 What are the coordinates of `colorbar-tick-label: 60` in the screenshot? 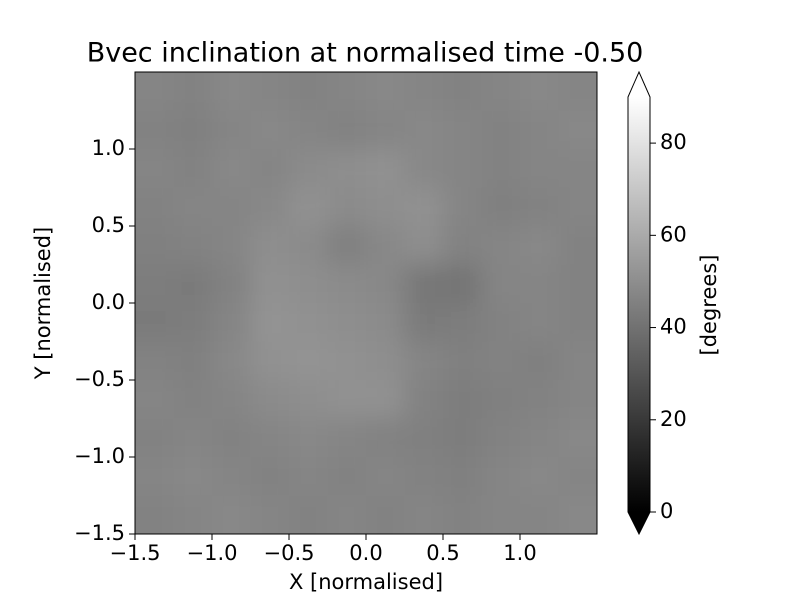 It's located at (673, 234).